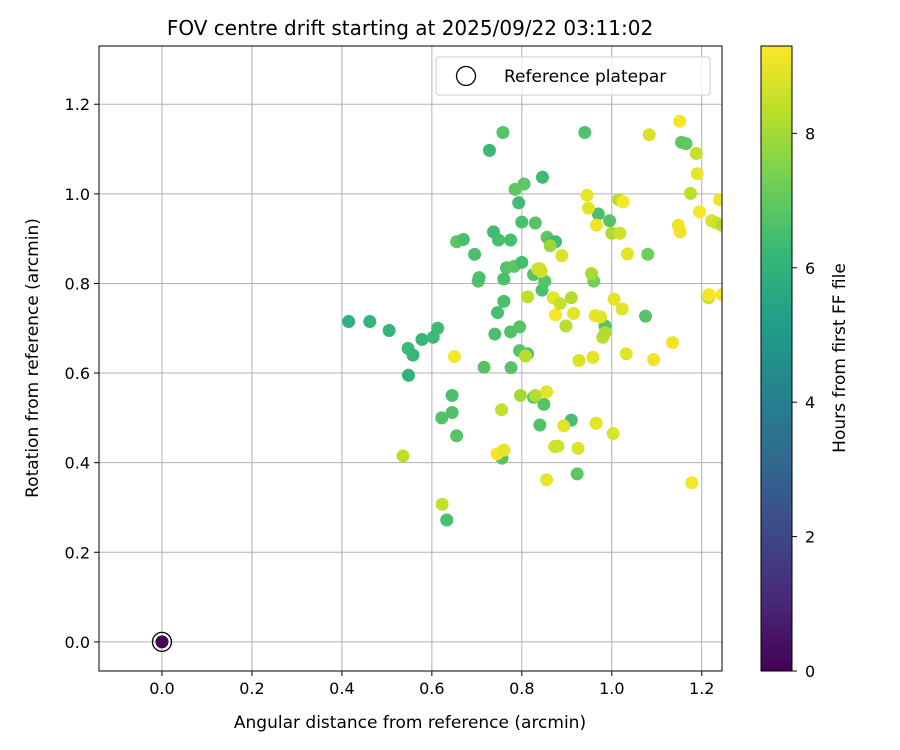  What do you see at coordinates (77, 552) in the screenshot?
I see `y-tick-label: 0.2` at bounding box center [77, 552].